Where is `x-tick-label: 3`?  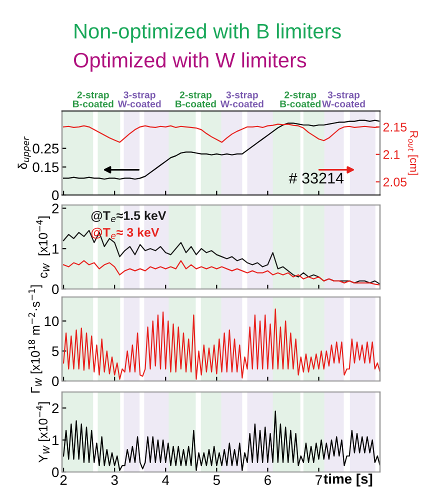
x-tick-label: 3 is located at coordinates (114, 480).